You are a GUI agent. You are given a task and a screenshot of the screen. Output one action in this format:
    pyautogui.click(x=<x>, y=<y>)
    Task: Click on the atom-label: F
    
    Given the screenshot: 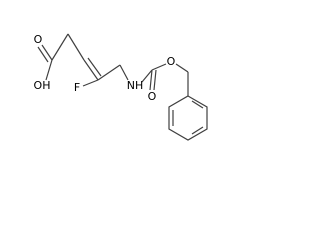 What is the action you would take?
    pyautogui.click(x=77, y=87)
    